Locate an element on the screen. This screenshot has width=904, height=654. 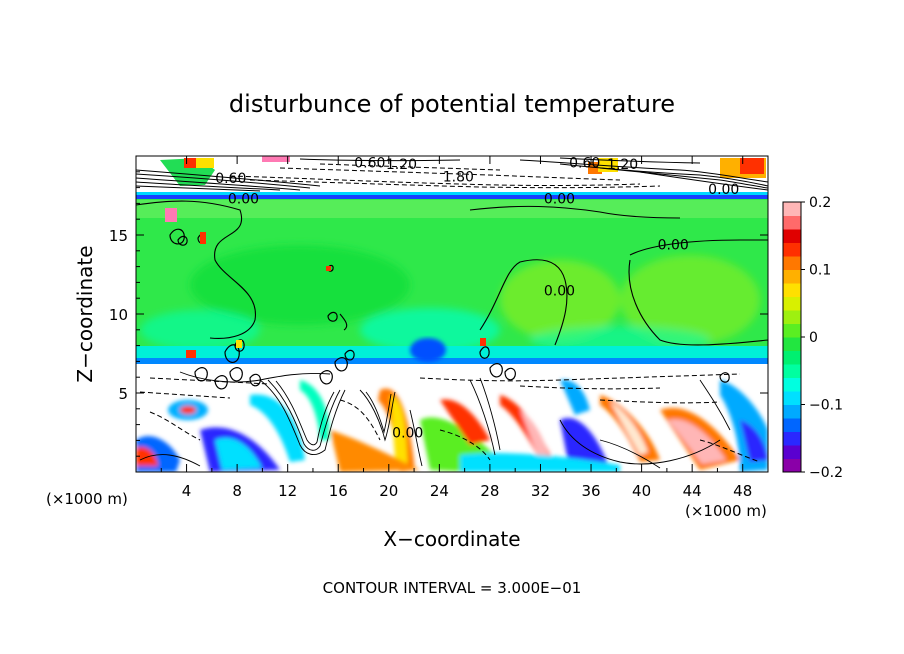
band-lower-blue is located at coordinates (452, 361).